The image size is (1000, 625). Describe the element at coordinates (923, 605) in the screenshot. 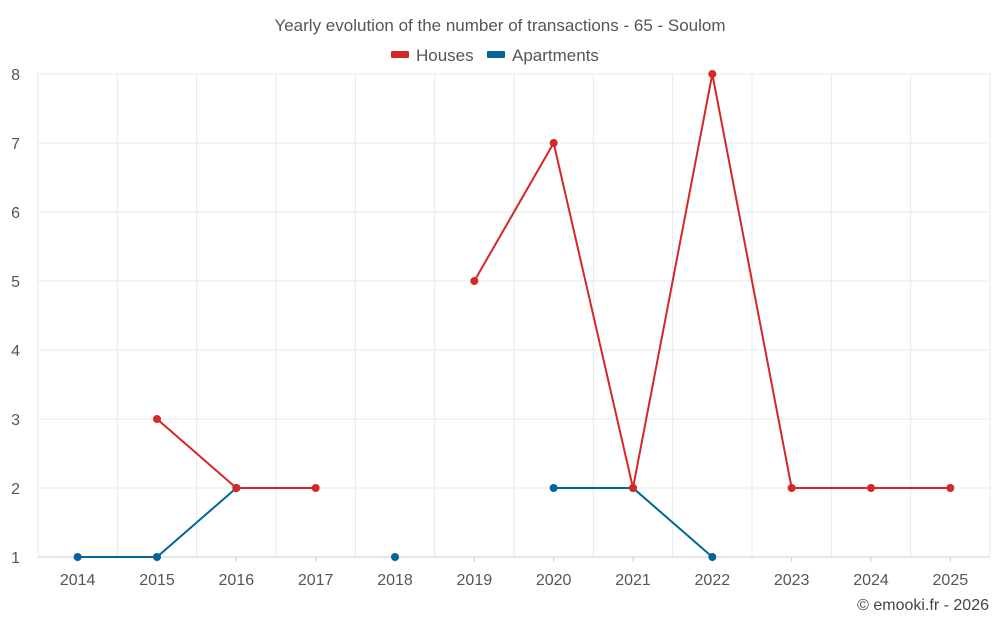

I see `credit-text: © emooki.fr - 2026` at that location.